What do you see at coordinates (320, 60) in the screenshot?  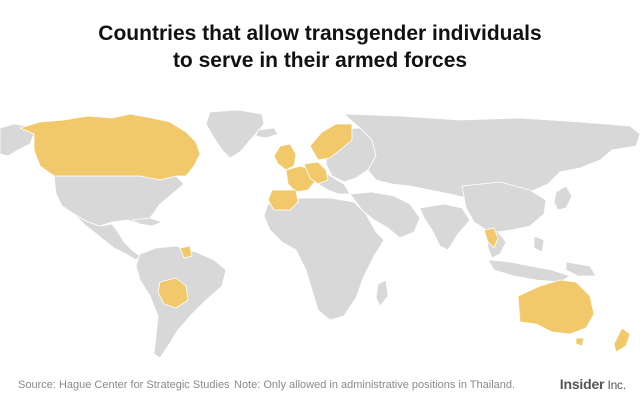 I see `title-line-2: to serve in their armed forces` at bounding box center [320, 60].